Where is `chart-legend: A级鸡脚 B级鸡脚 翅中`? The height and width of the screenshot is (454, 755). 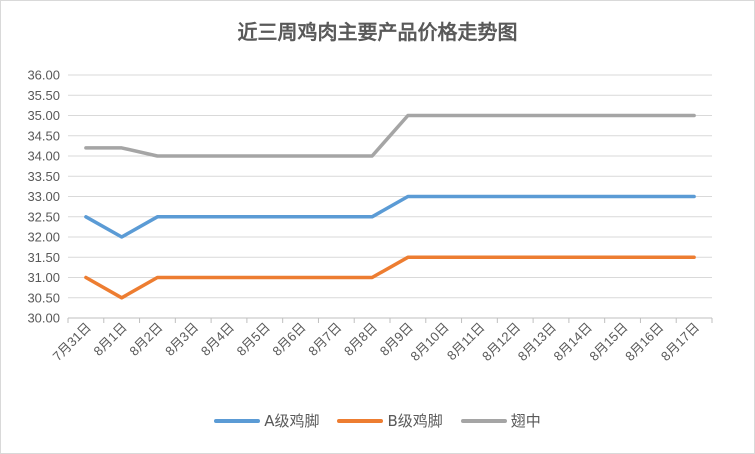
chart-legend: A级鸡脚 B级鸡脚 翅中 is located at coordinates (377, 420).